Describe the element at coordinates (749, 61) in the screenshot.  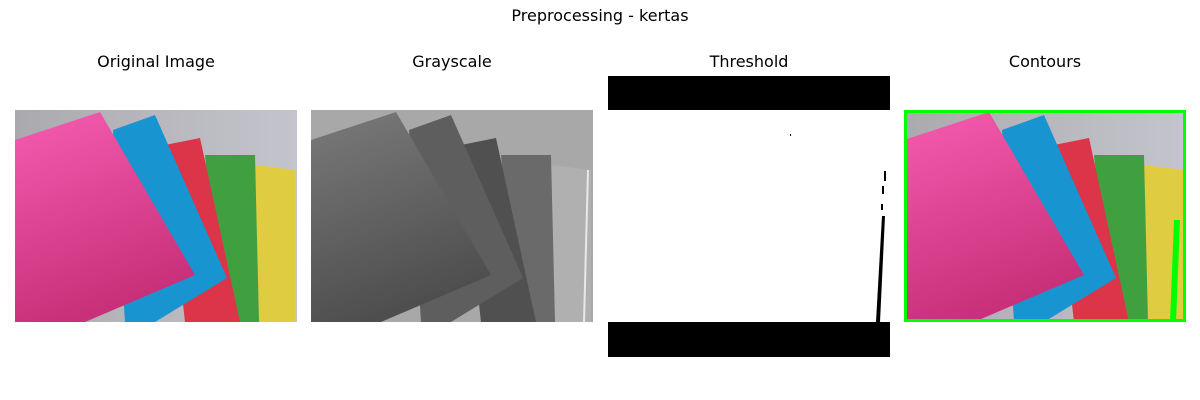
I see `threshold-title: Threshold` at that location.